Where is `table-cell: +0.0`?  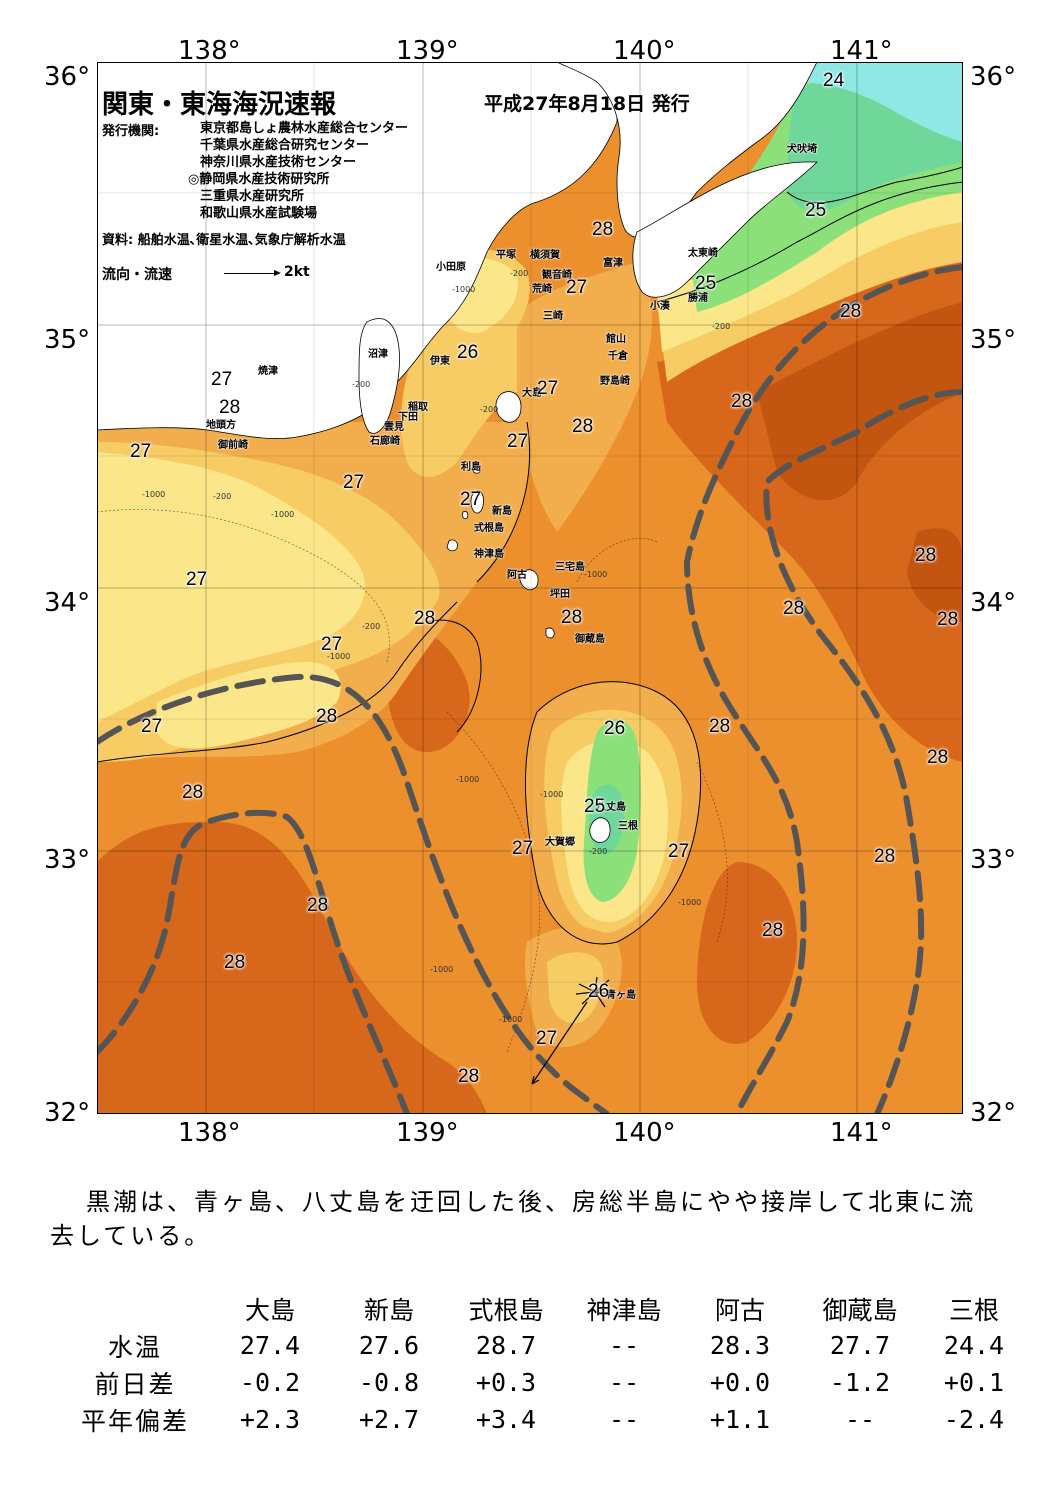 table-cell: +0.0 is located at coordinates (740, 1382).